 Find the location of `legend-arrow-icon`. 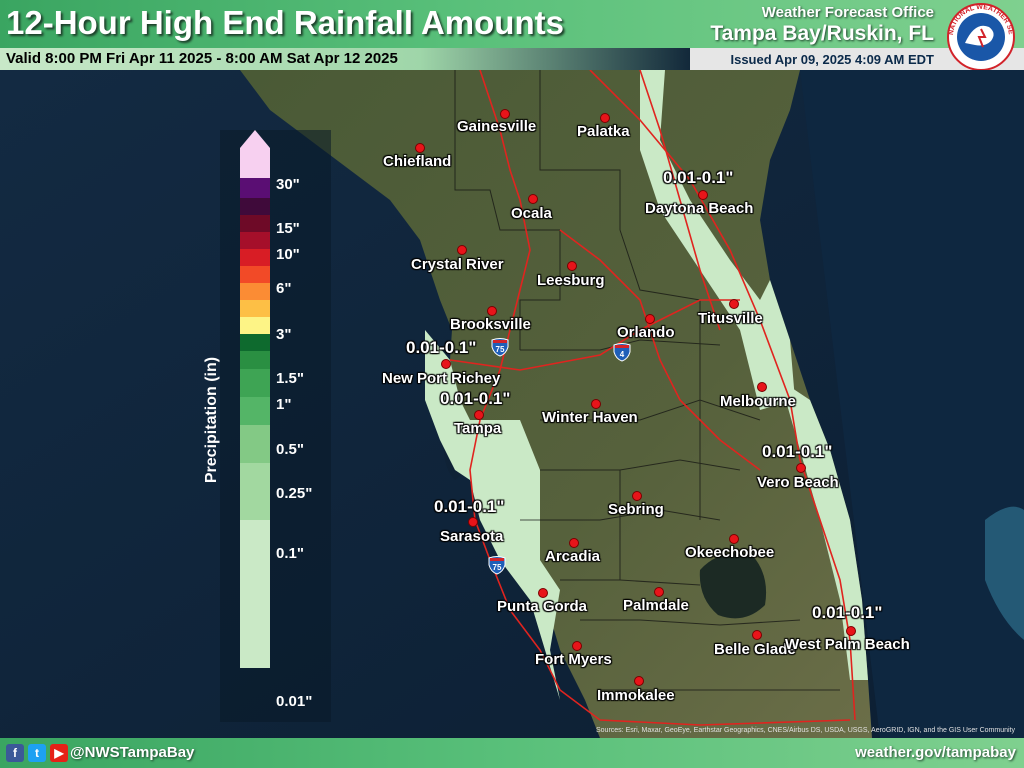

legend-arrow-icon is located at coordinates (255, 139).